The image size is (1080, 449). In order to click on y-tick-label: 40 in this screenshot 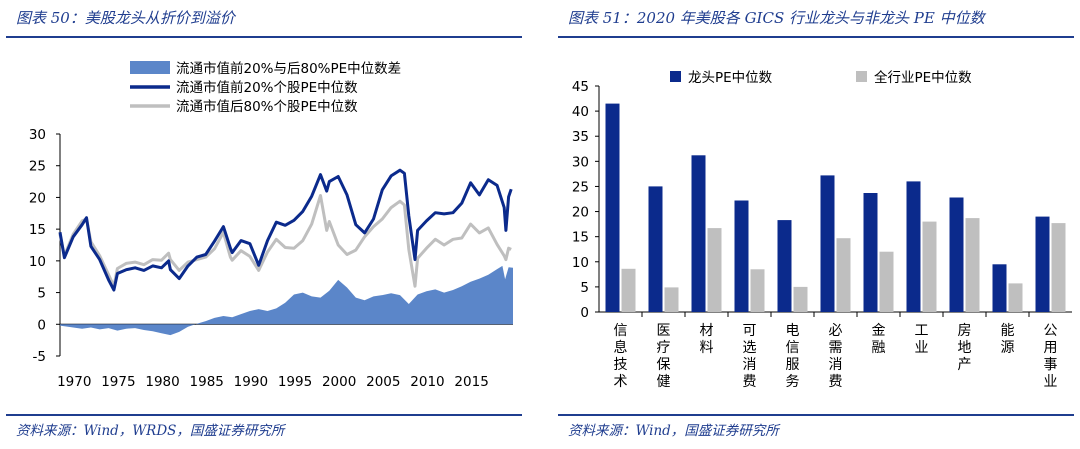, I will do `click(580, 112)`.